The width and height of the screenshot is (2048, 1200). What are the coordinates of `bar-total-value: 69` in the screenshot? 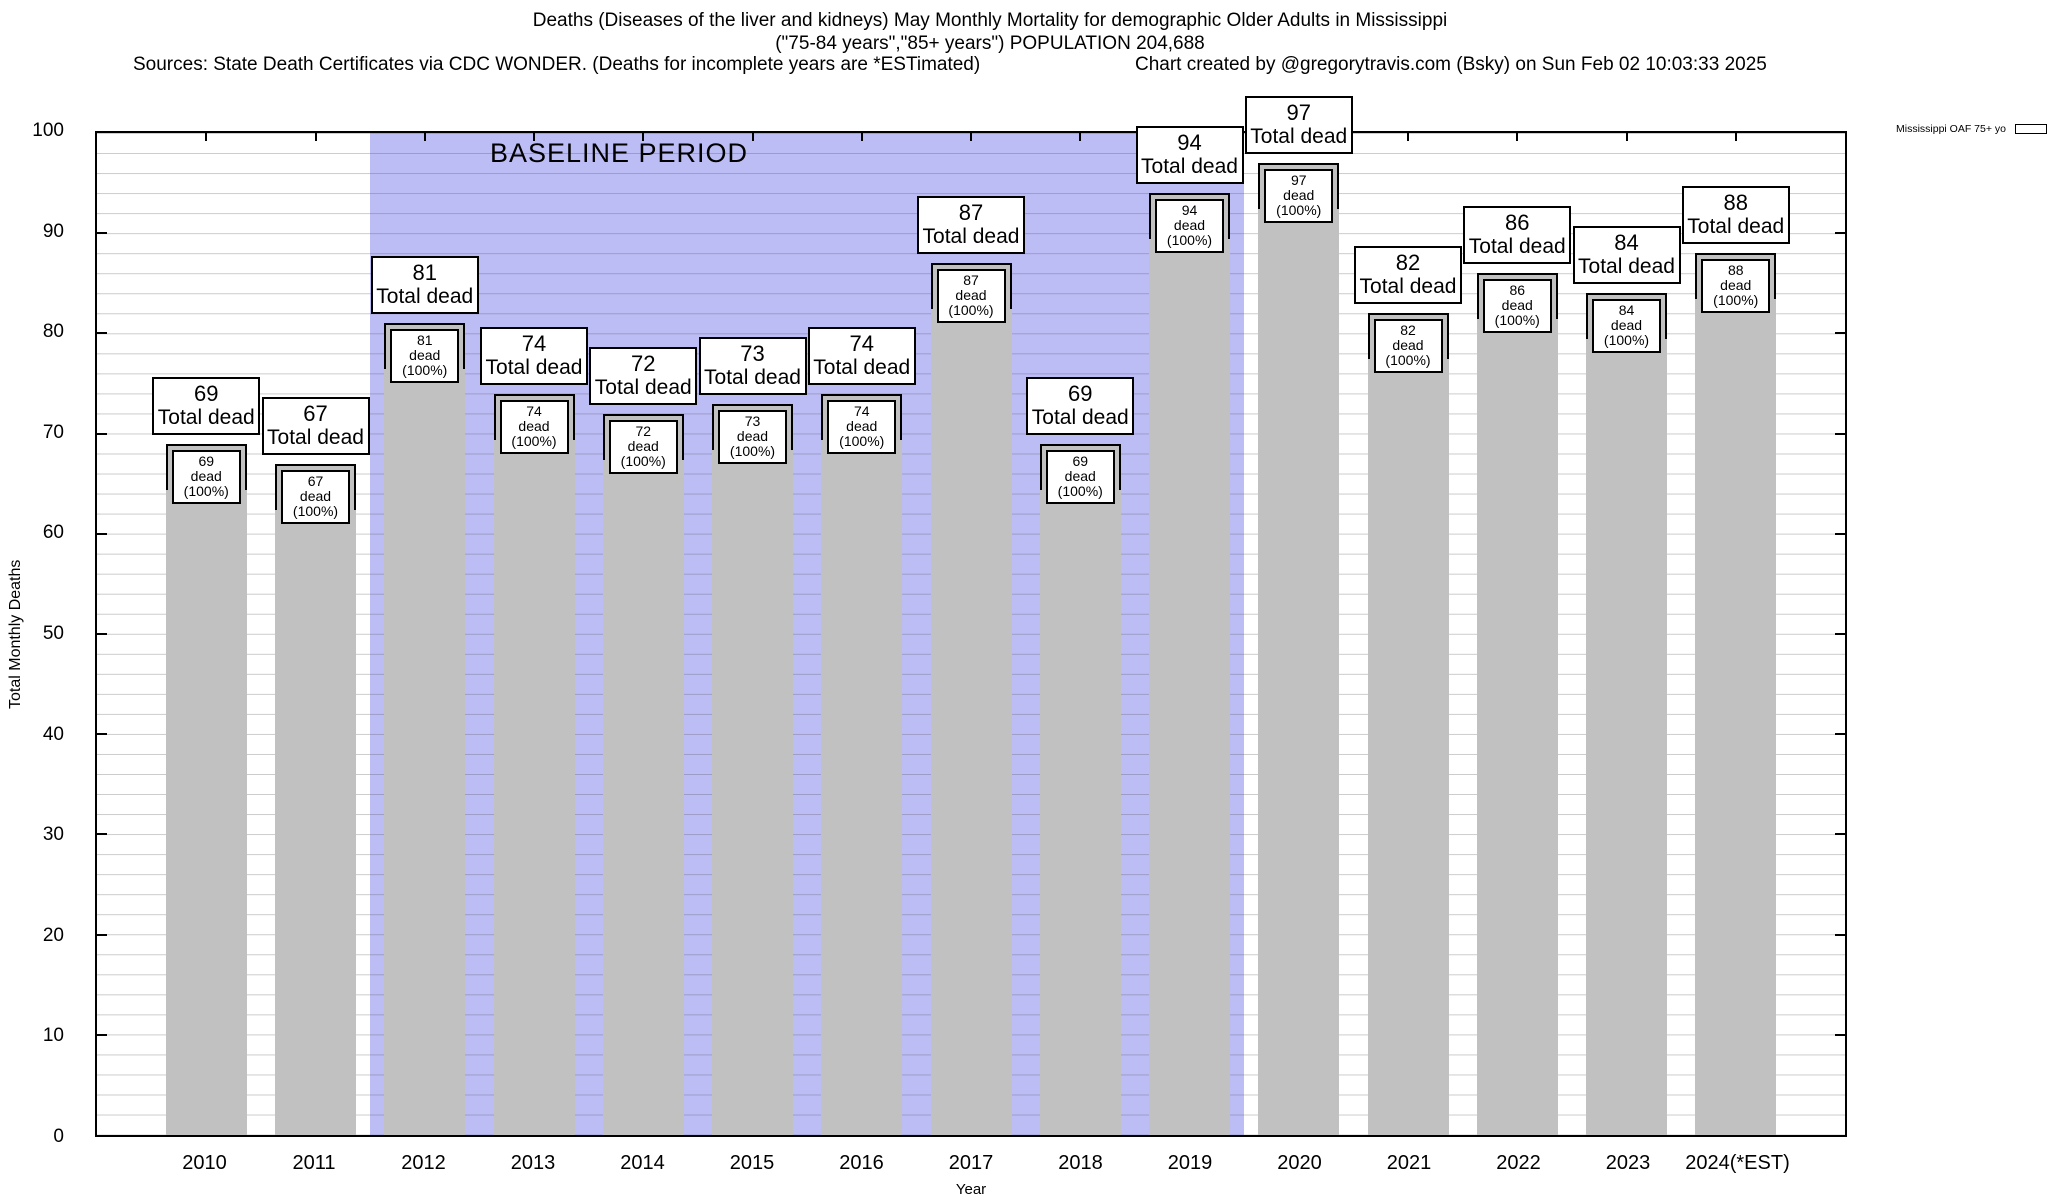 It's located at (206, 393).